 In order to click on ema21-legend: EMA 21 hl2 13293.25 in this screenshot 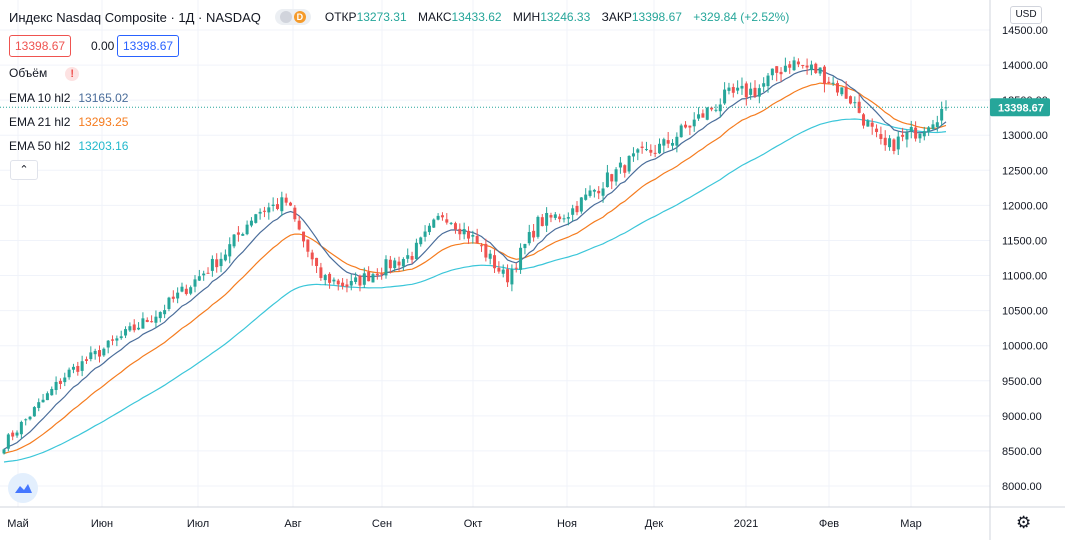, I will do `click(69, 122)`.